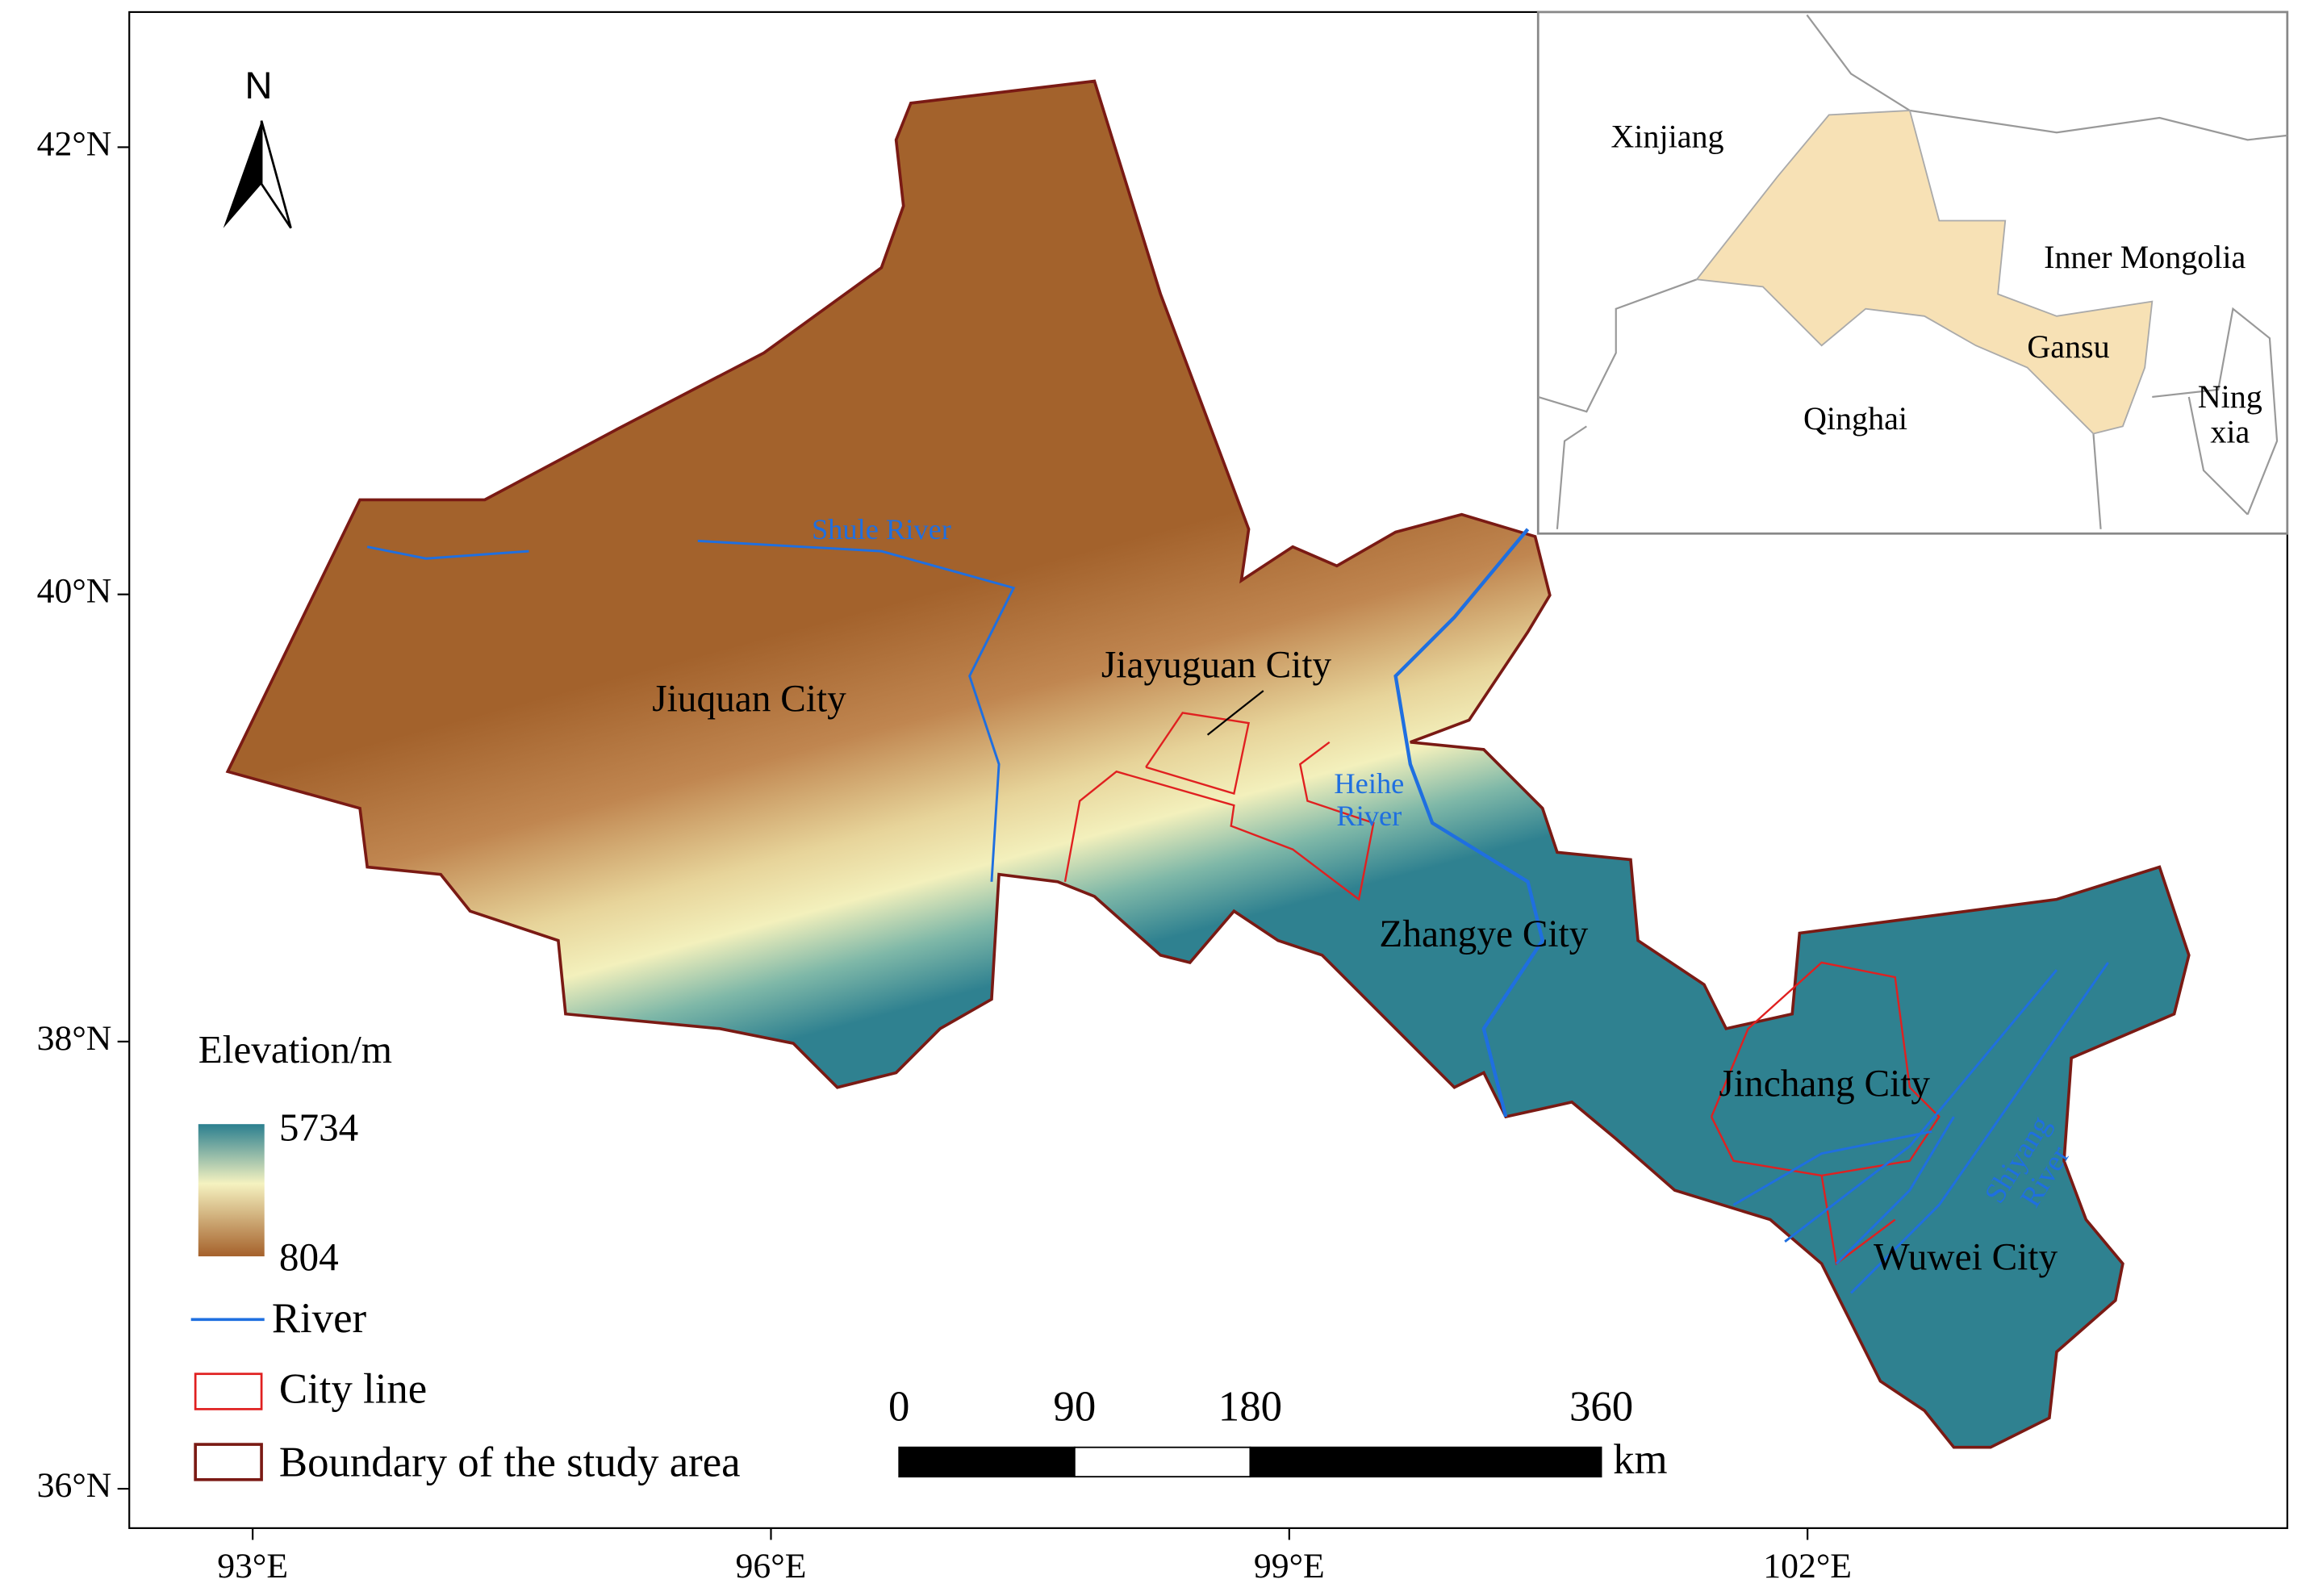 Image resolution: width=2302 pixels, height=1596 pixels. I want to click on inset-label: Xinjiang, so click(1667, 137).